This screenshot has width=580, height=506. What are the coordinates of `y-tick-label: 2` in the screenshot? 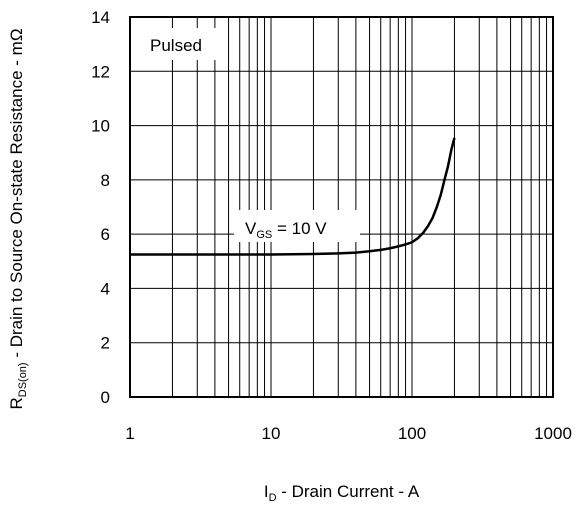 It's located at (105, 343).